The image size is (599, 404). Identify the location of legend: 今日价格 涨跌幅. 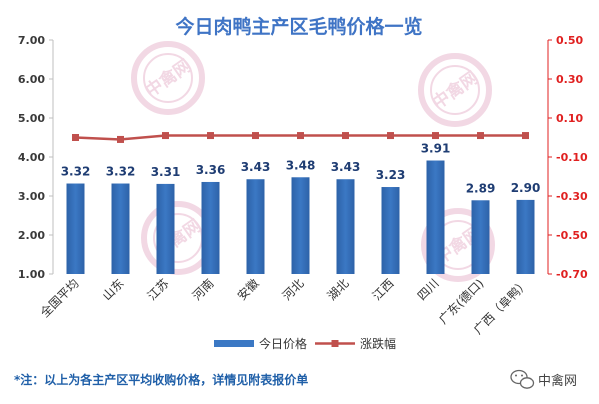
(305, 343).